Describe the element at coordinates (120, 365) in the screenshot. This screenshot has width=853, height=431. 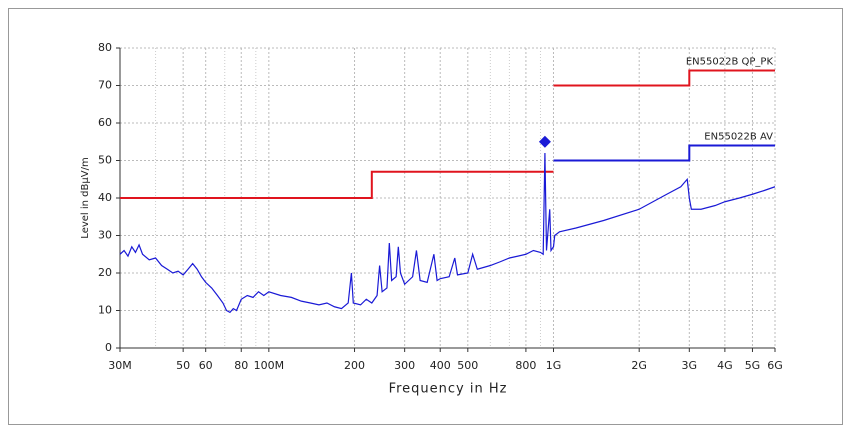
I see `x-tick-label: 30M` at that location.